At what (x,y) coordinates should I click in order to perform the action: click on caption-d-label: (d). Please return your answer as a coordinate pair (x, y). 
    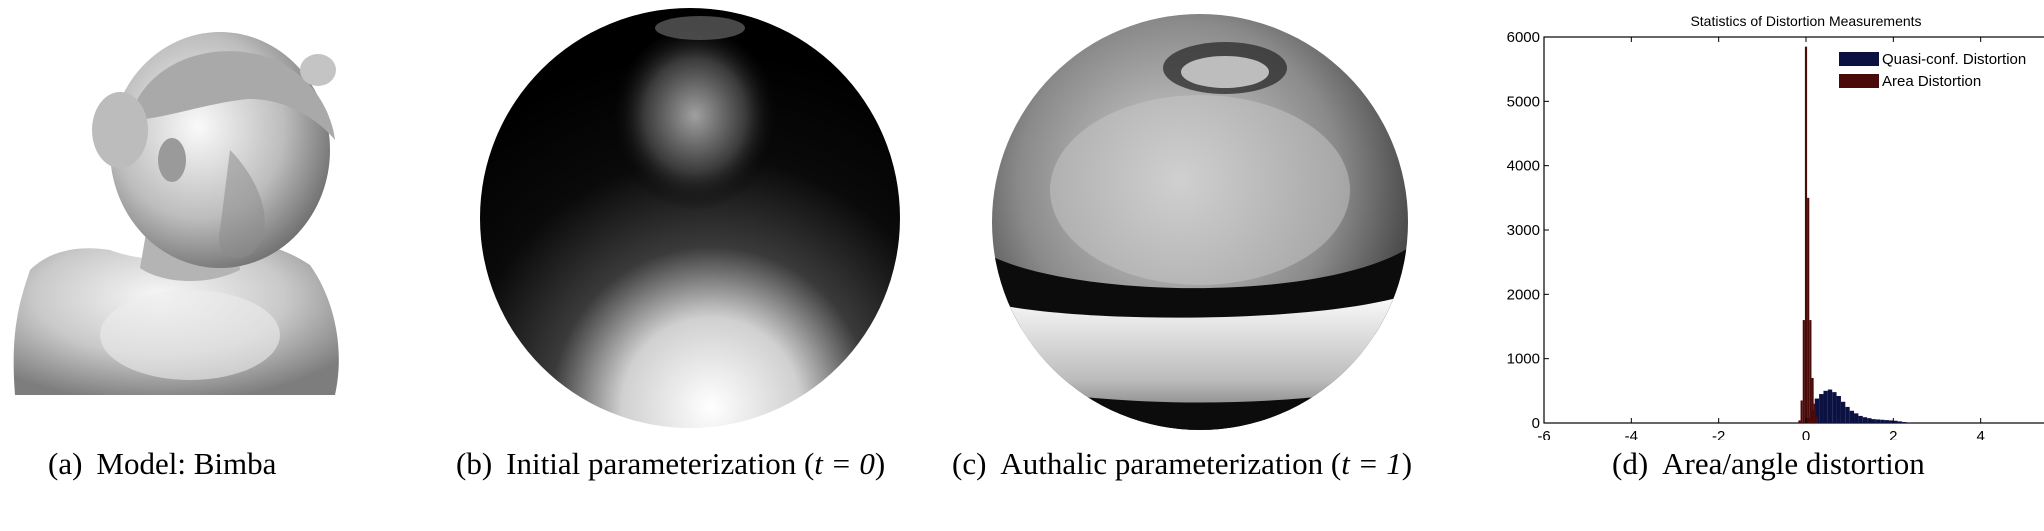
    Looking at the image, I should click on (1630, 463).